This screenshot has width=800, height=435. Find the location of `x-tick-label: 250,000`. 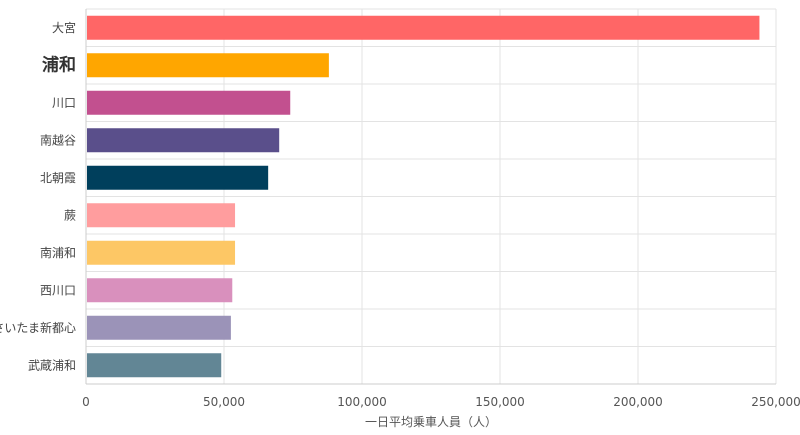

x-tick-label: 250,000 is located at coordinates (775, 402).